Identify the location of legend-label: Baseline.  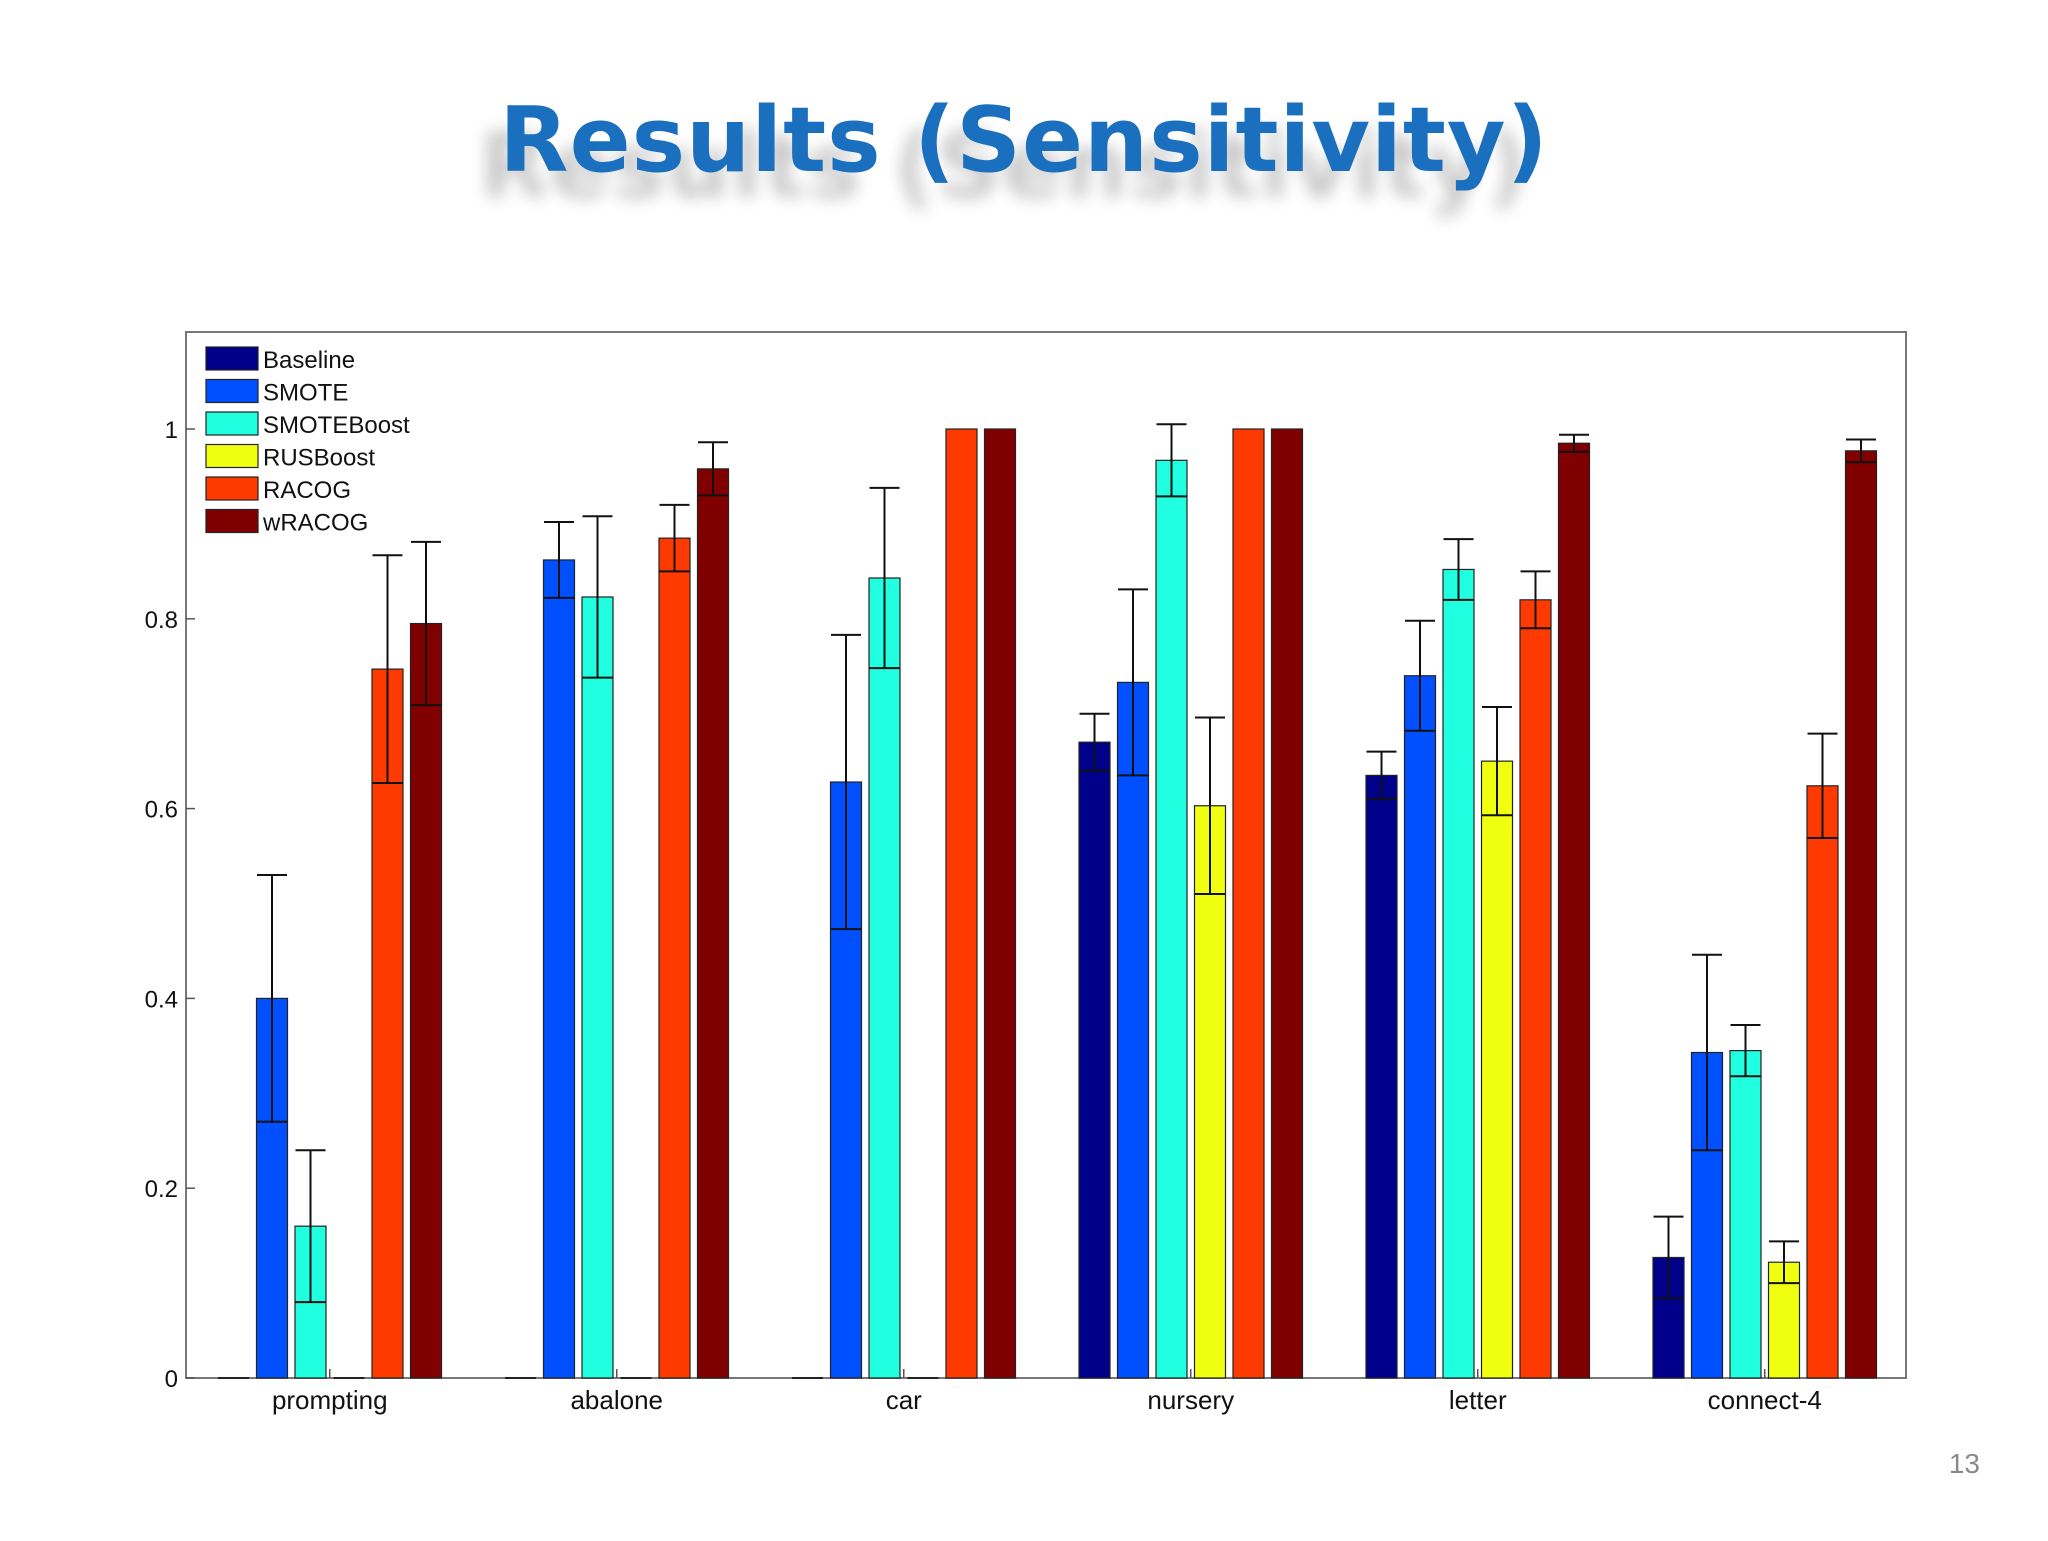
(309, 360).